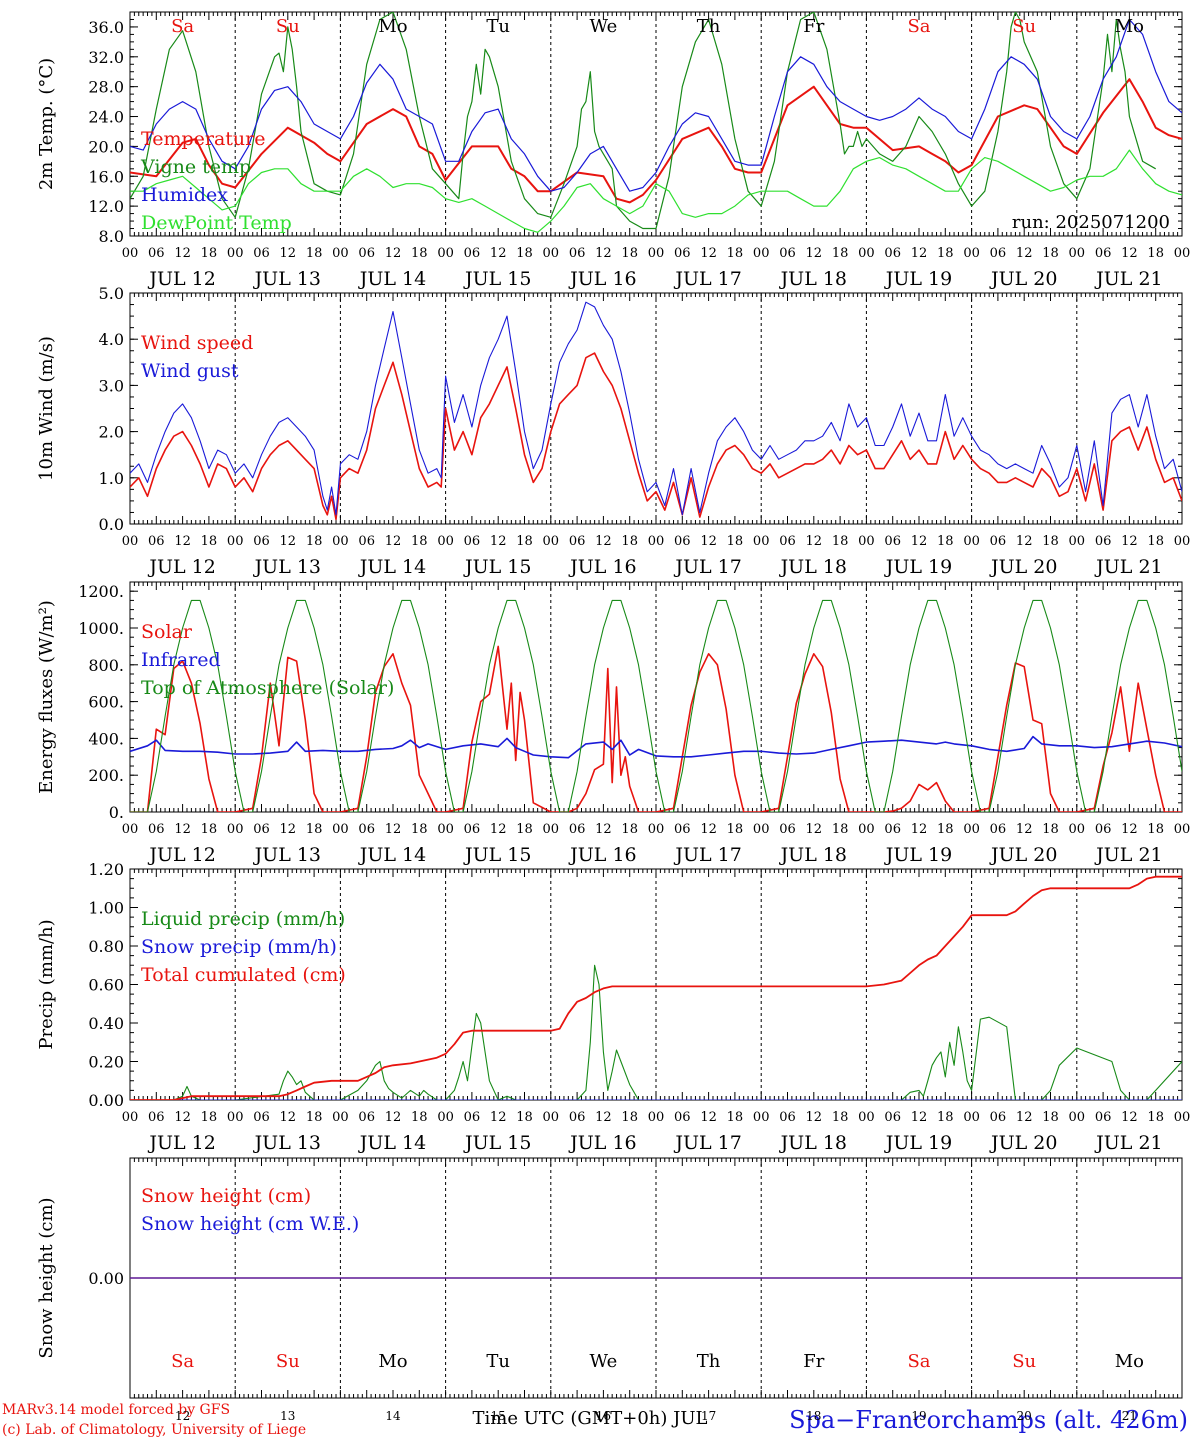  I want to click on date-label: JUL 16, so click(602, 279).